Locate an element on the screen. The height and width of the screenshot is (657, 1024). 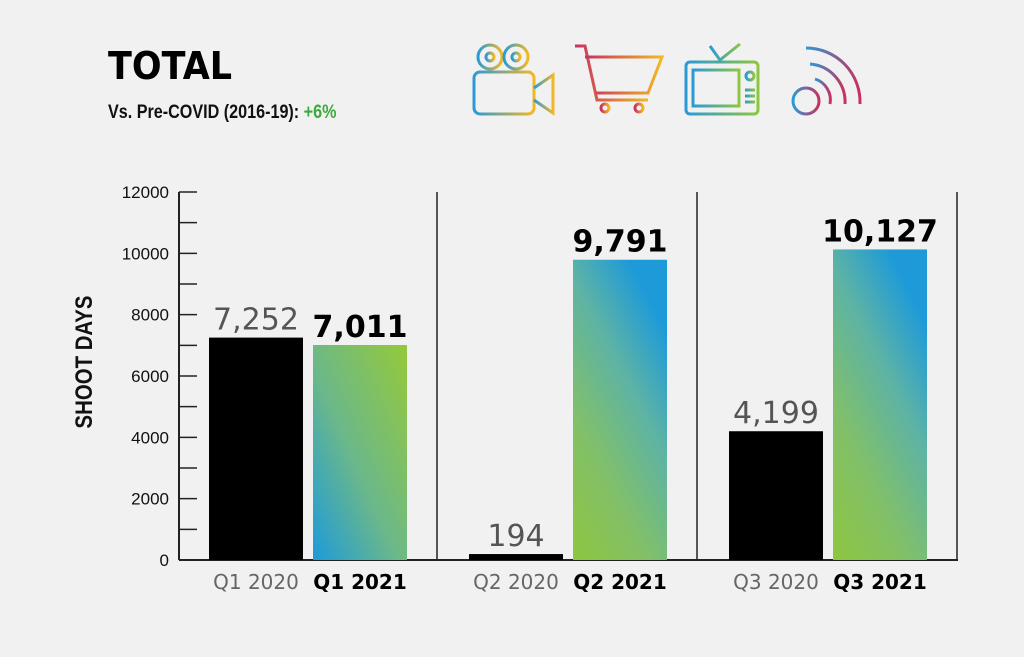
subtitle-value: +6% is located at coordinates (320, 112).